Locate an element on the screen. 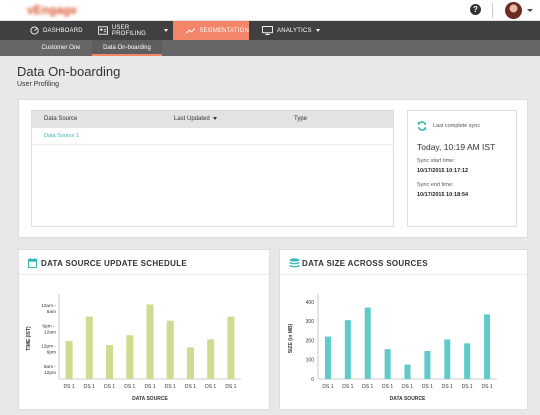 The width and height of the screenshot is (540, 415). calendar-icon is located at coordinates (32, 263).